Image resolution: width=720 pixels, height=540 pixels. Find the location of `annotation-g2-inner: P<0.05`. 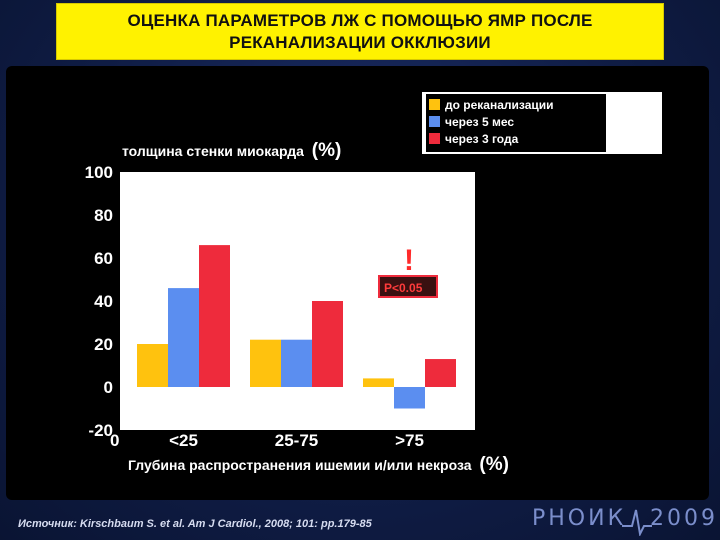

annotation-g2-inner: P<0.05 is located at coordinates (311, 275).